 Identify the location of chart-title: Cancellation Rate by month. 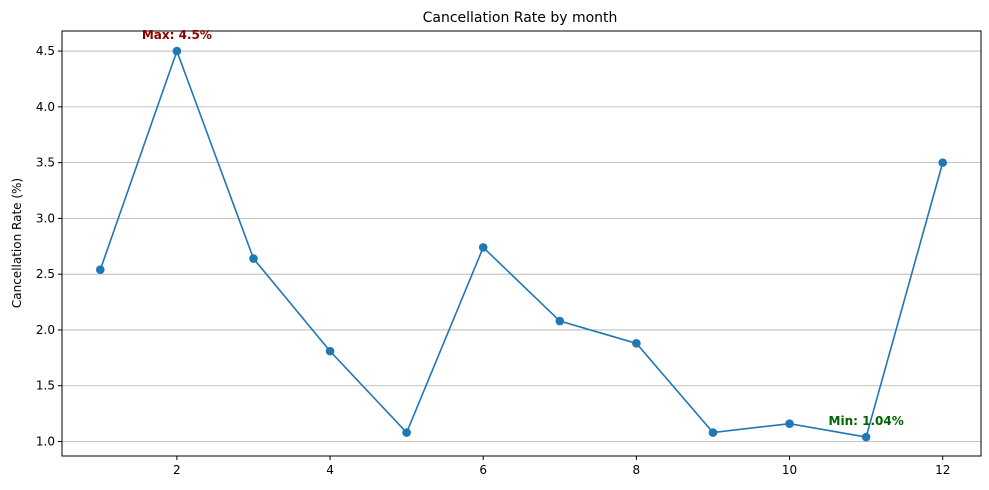
(520, 18).